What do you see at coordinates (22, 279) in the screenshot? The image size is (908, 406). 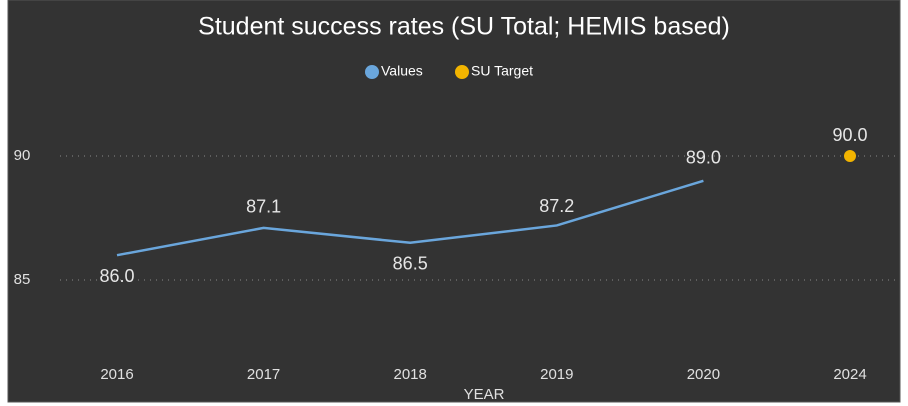 I see `y-tick-label: 85` at bounding box center [22, 279].